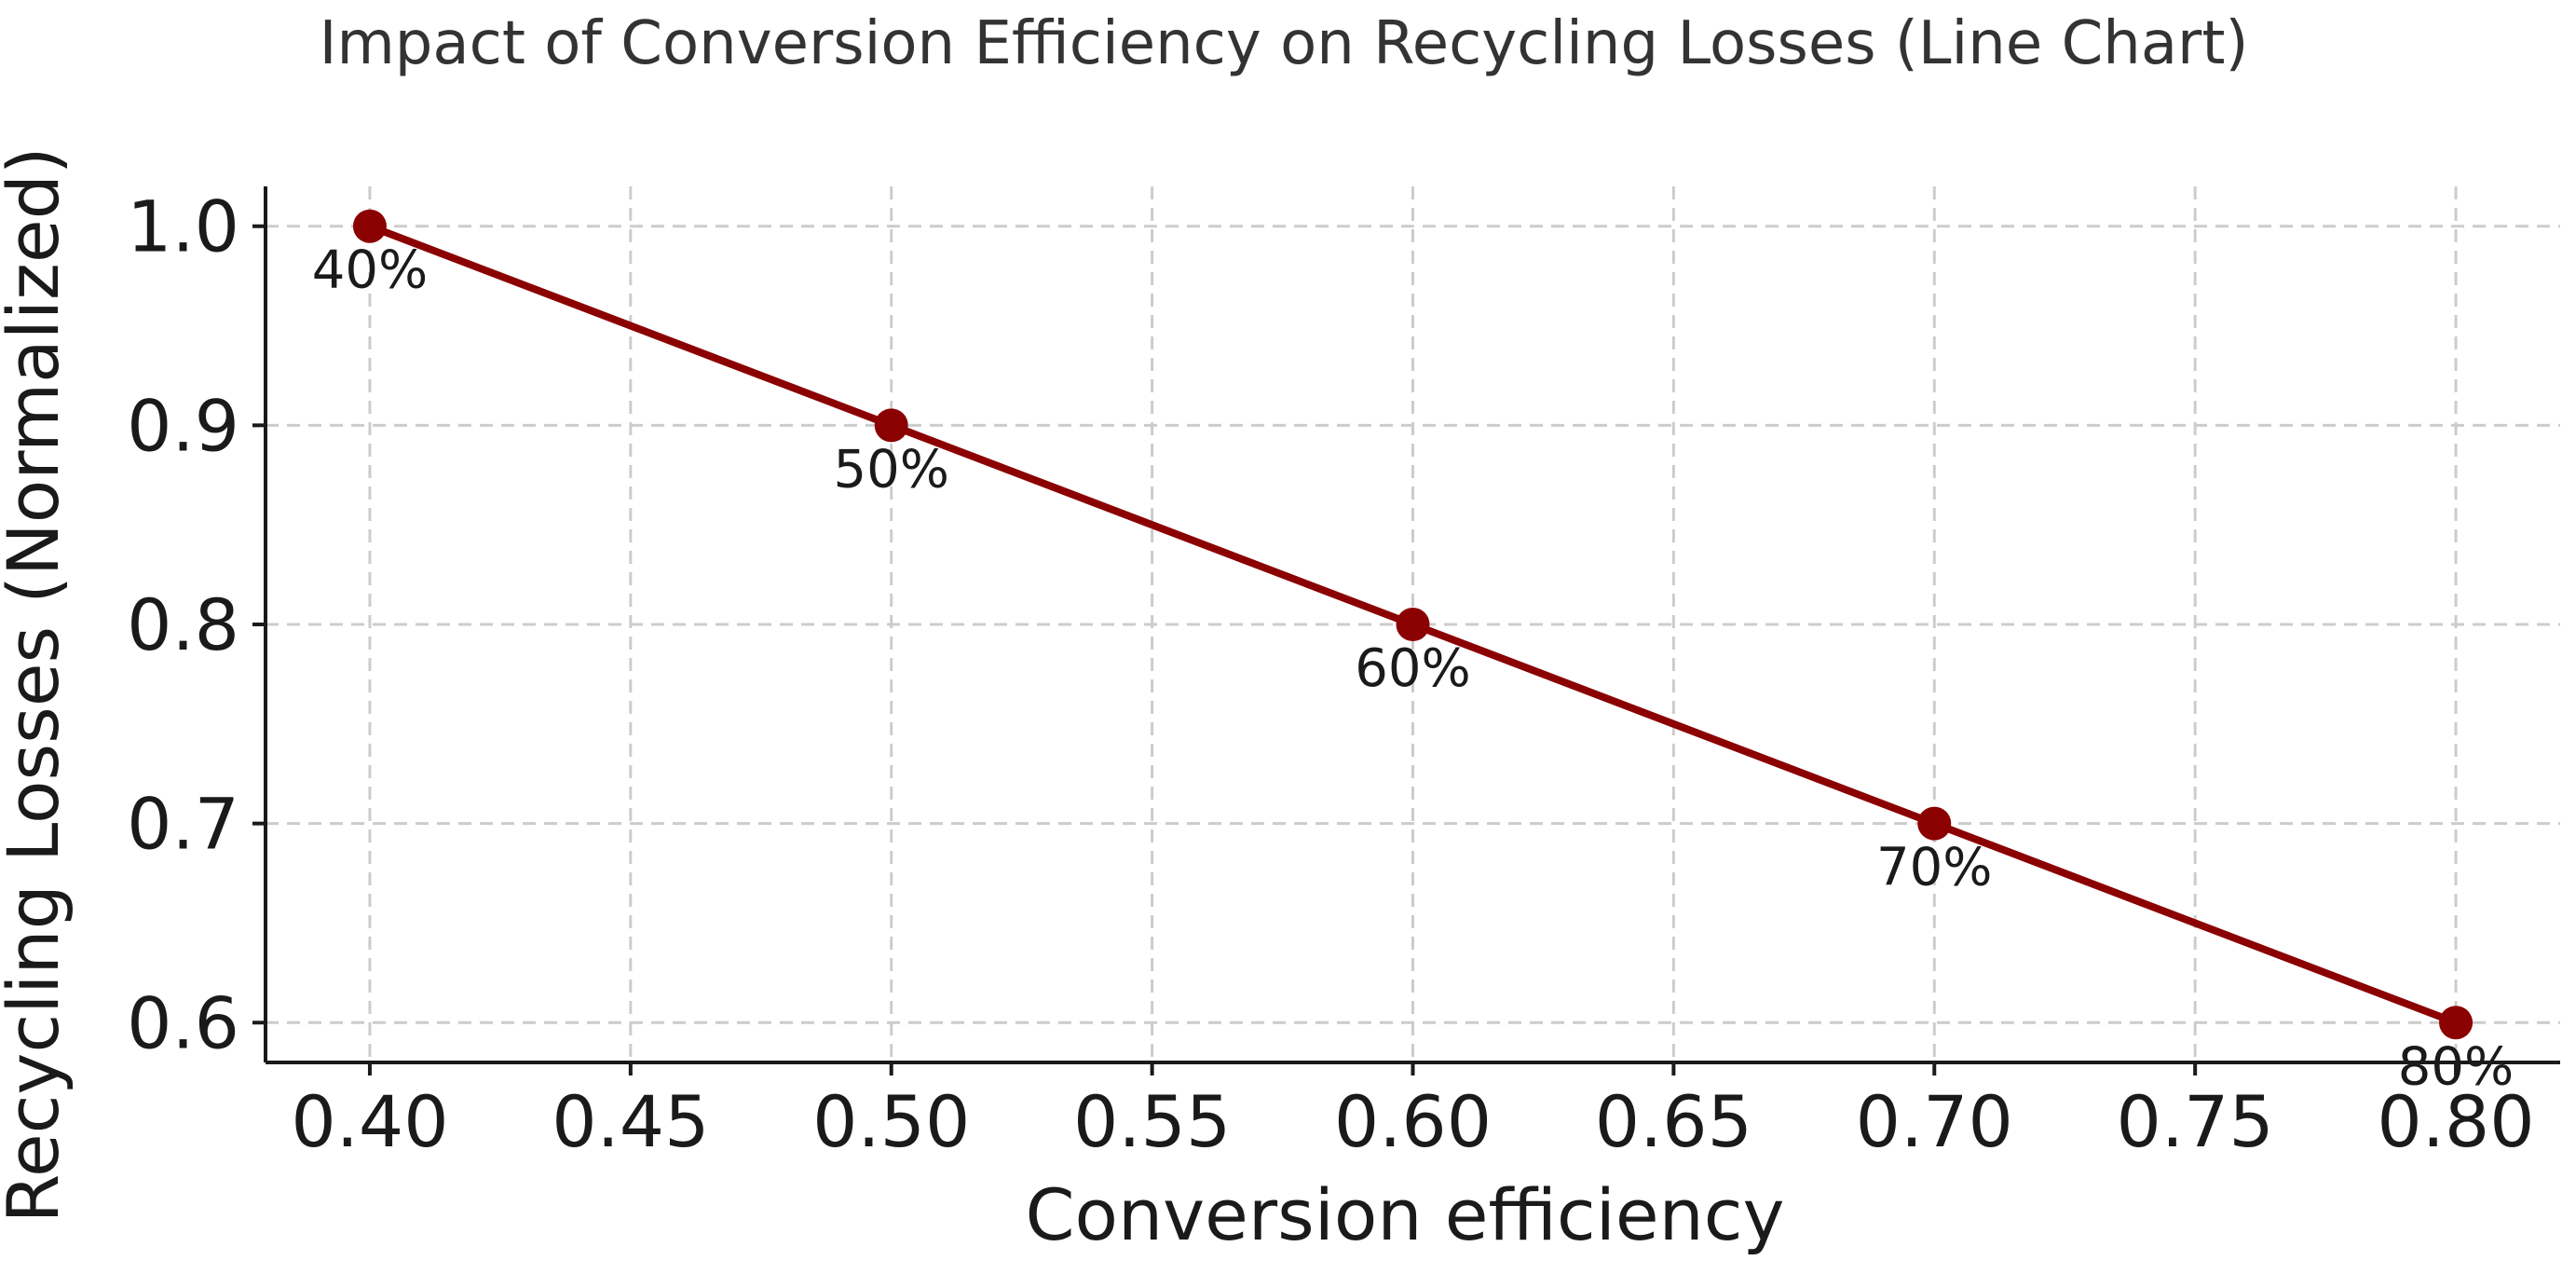 This screenshot has height=1274, width=2576. I want to click on x-tick-label: 0.50, so click(891, 1121).